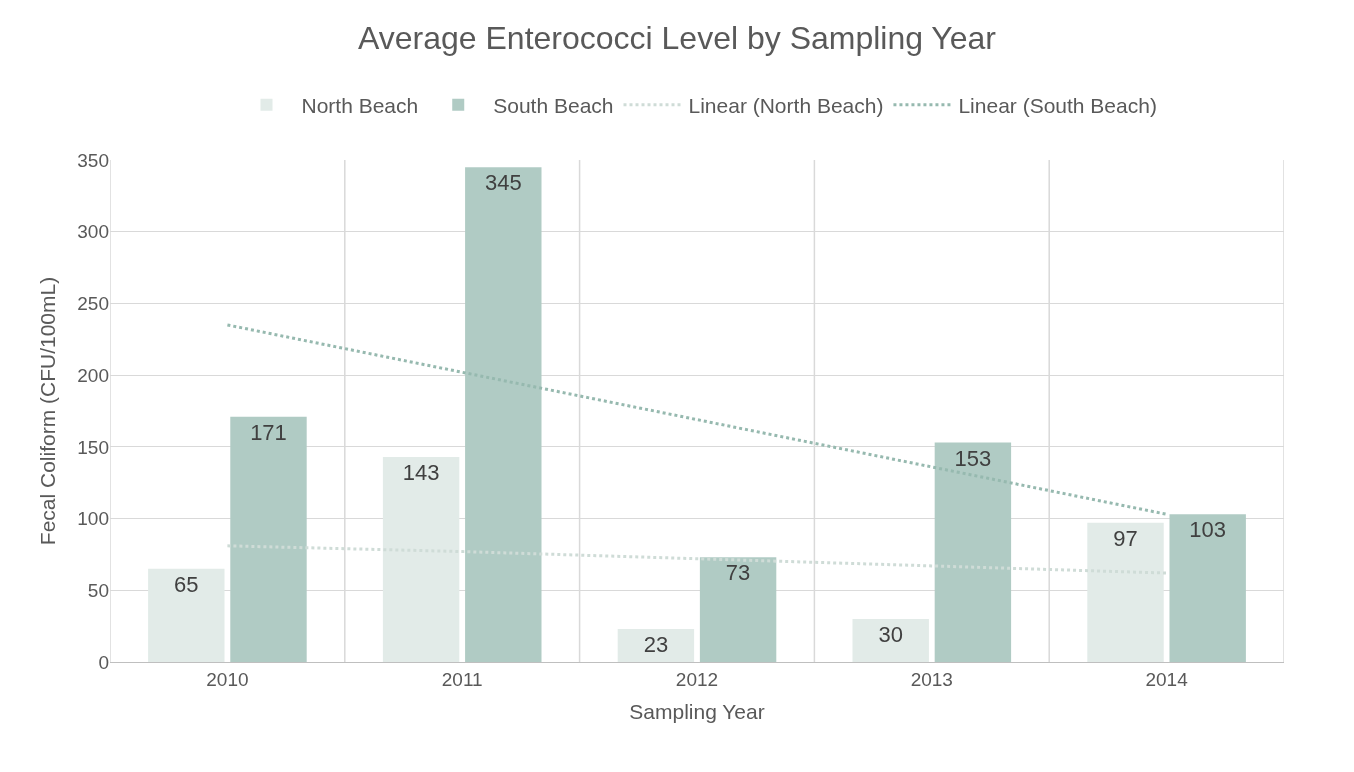  I want to click on y-axis-title: Fecal Coliform (CFU/100mL), so click(48, 411).